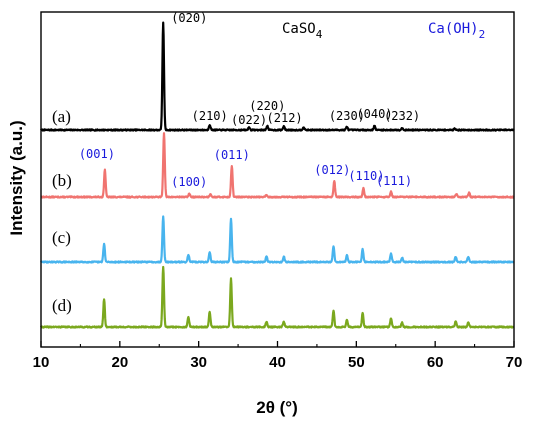 The image size is (550, 425). Describe the element at coordinates (402, 116) in the screenshot. I see `peak-annotation-0-7: (232)` at that location.